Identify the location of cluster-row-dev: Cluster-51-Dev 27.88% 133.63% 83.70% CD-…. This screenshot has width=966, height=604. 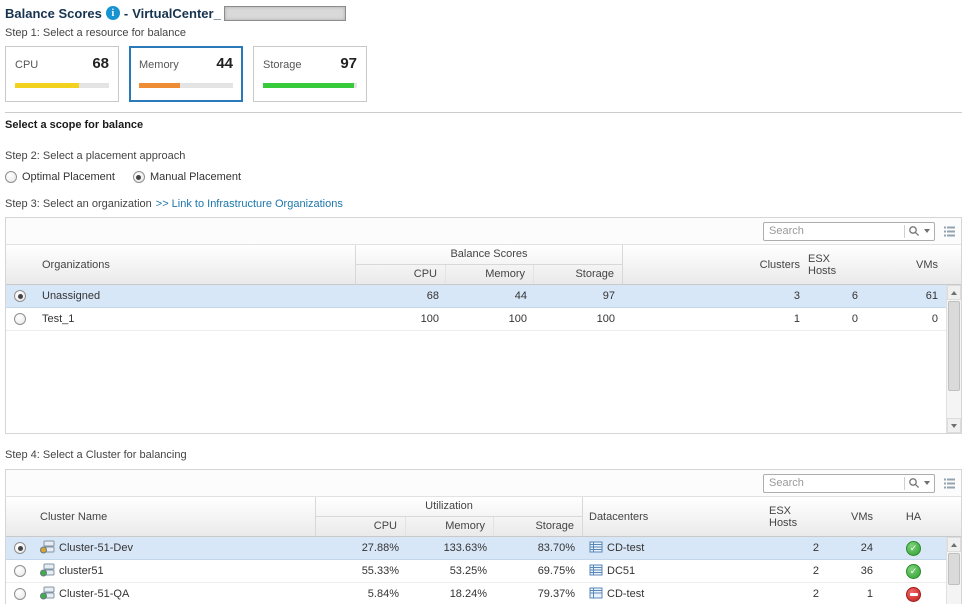
(476, 548).